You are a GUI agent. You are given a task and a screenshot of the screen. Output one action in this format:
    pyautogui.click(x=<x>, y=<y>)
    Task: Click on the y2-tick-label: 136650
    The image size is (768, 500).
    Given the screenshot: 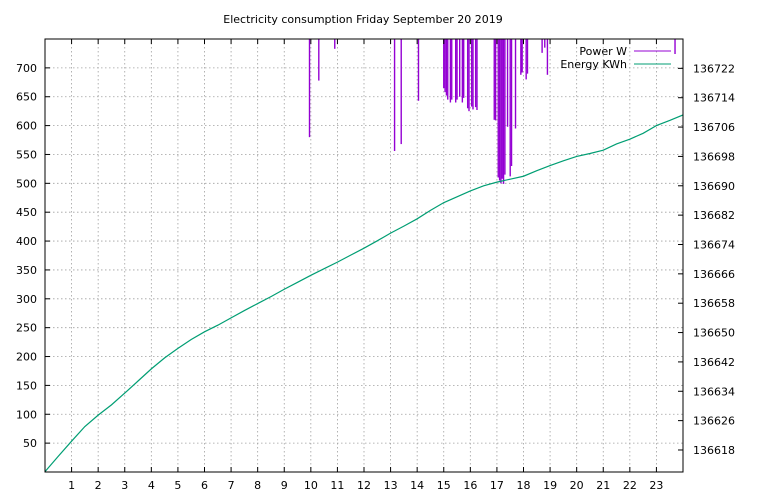 What is the action you would take?
    pyautogui.click(x=714, y=333)
    